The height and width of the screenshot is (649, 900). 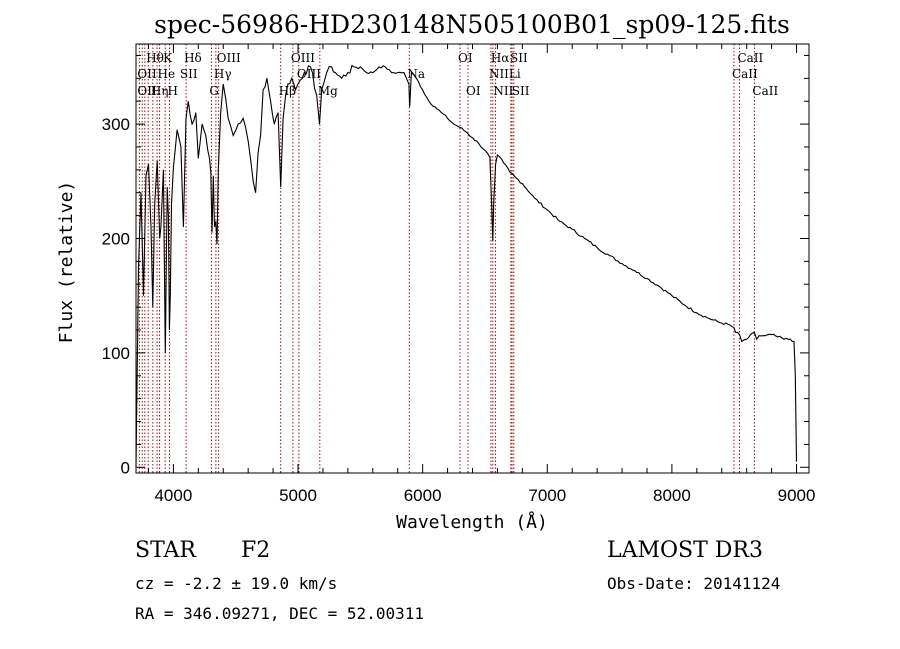 I want to click on y-tick-label: 0, so click(x=125, y=467).